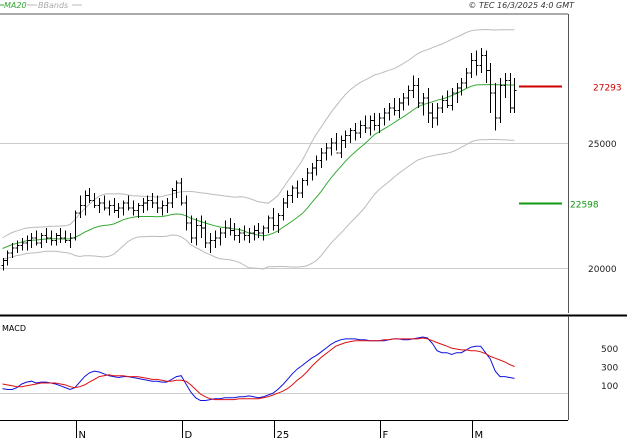 The height and width of the screenshot is (440, 627). I want to click on x-axis-tick-label: N, so click(82, 435).